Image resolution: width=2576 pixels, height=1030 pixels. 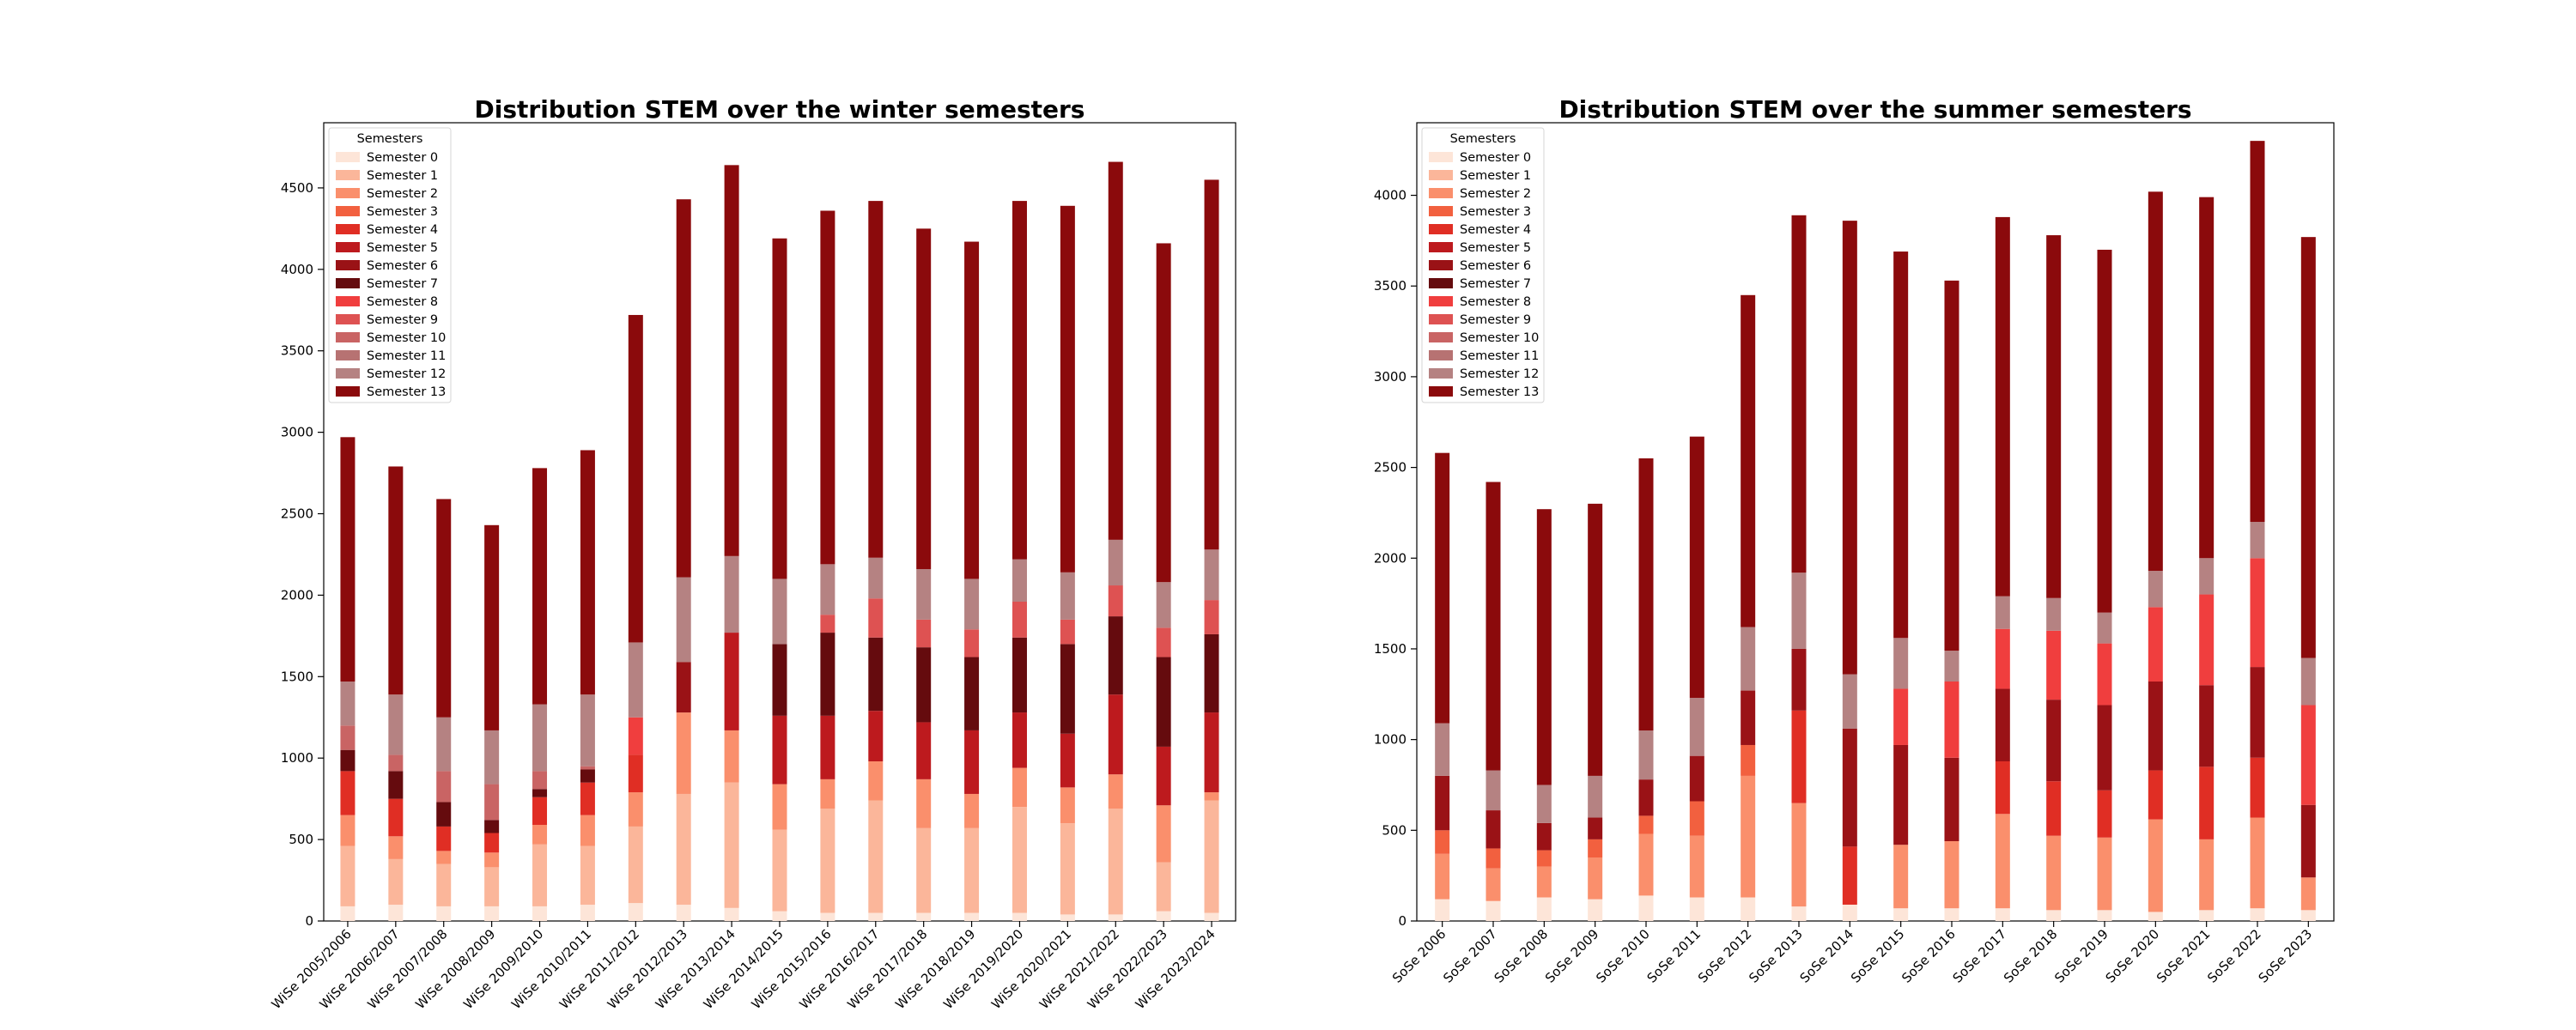 I want to click on x-tick-label: SoSe 2013, so click(x=1776, y=956).